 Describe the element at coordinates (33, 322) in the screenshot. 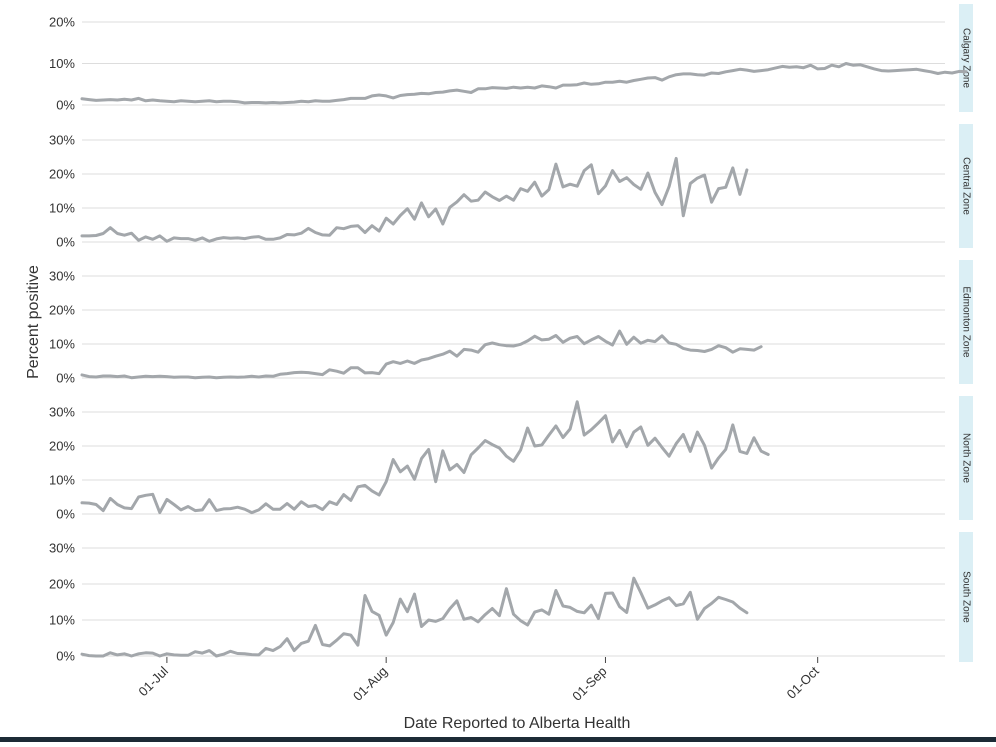

I see `y-axis-label: Percent positive` at that location.